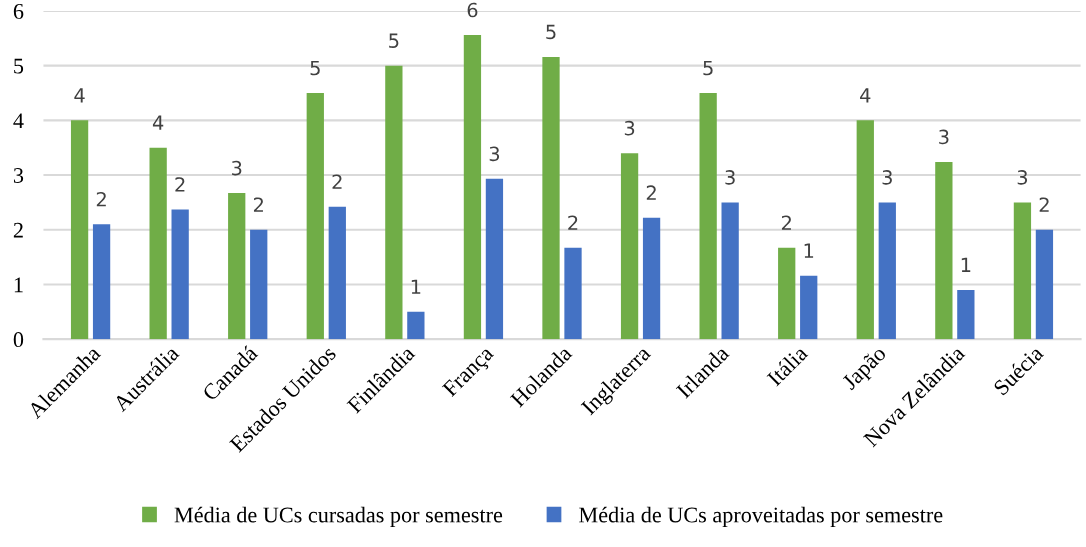 This screenshot has width=1086, height=547. I want to click on y-tick-label: 5, so click(19, 66).